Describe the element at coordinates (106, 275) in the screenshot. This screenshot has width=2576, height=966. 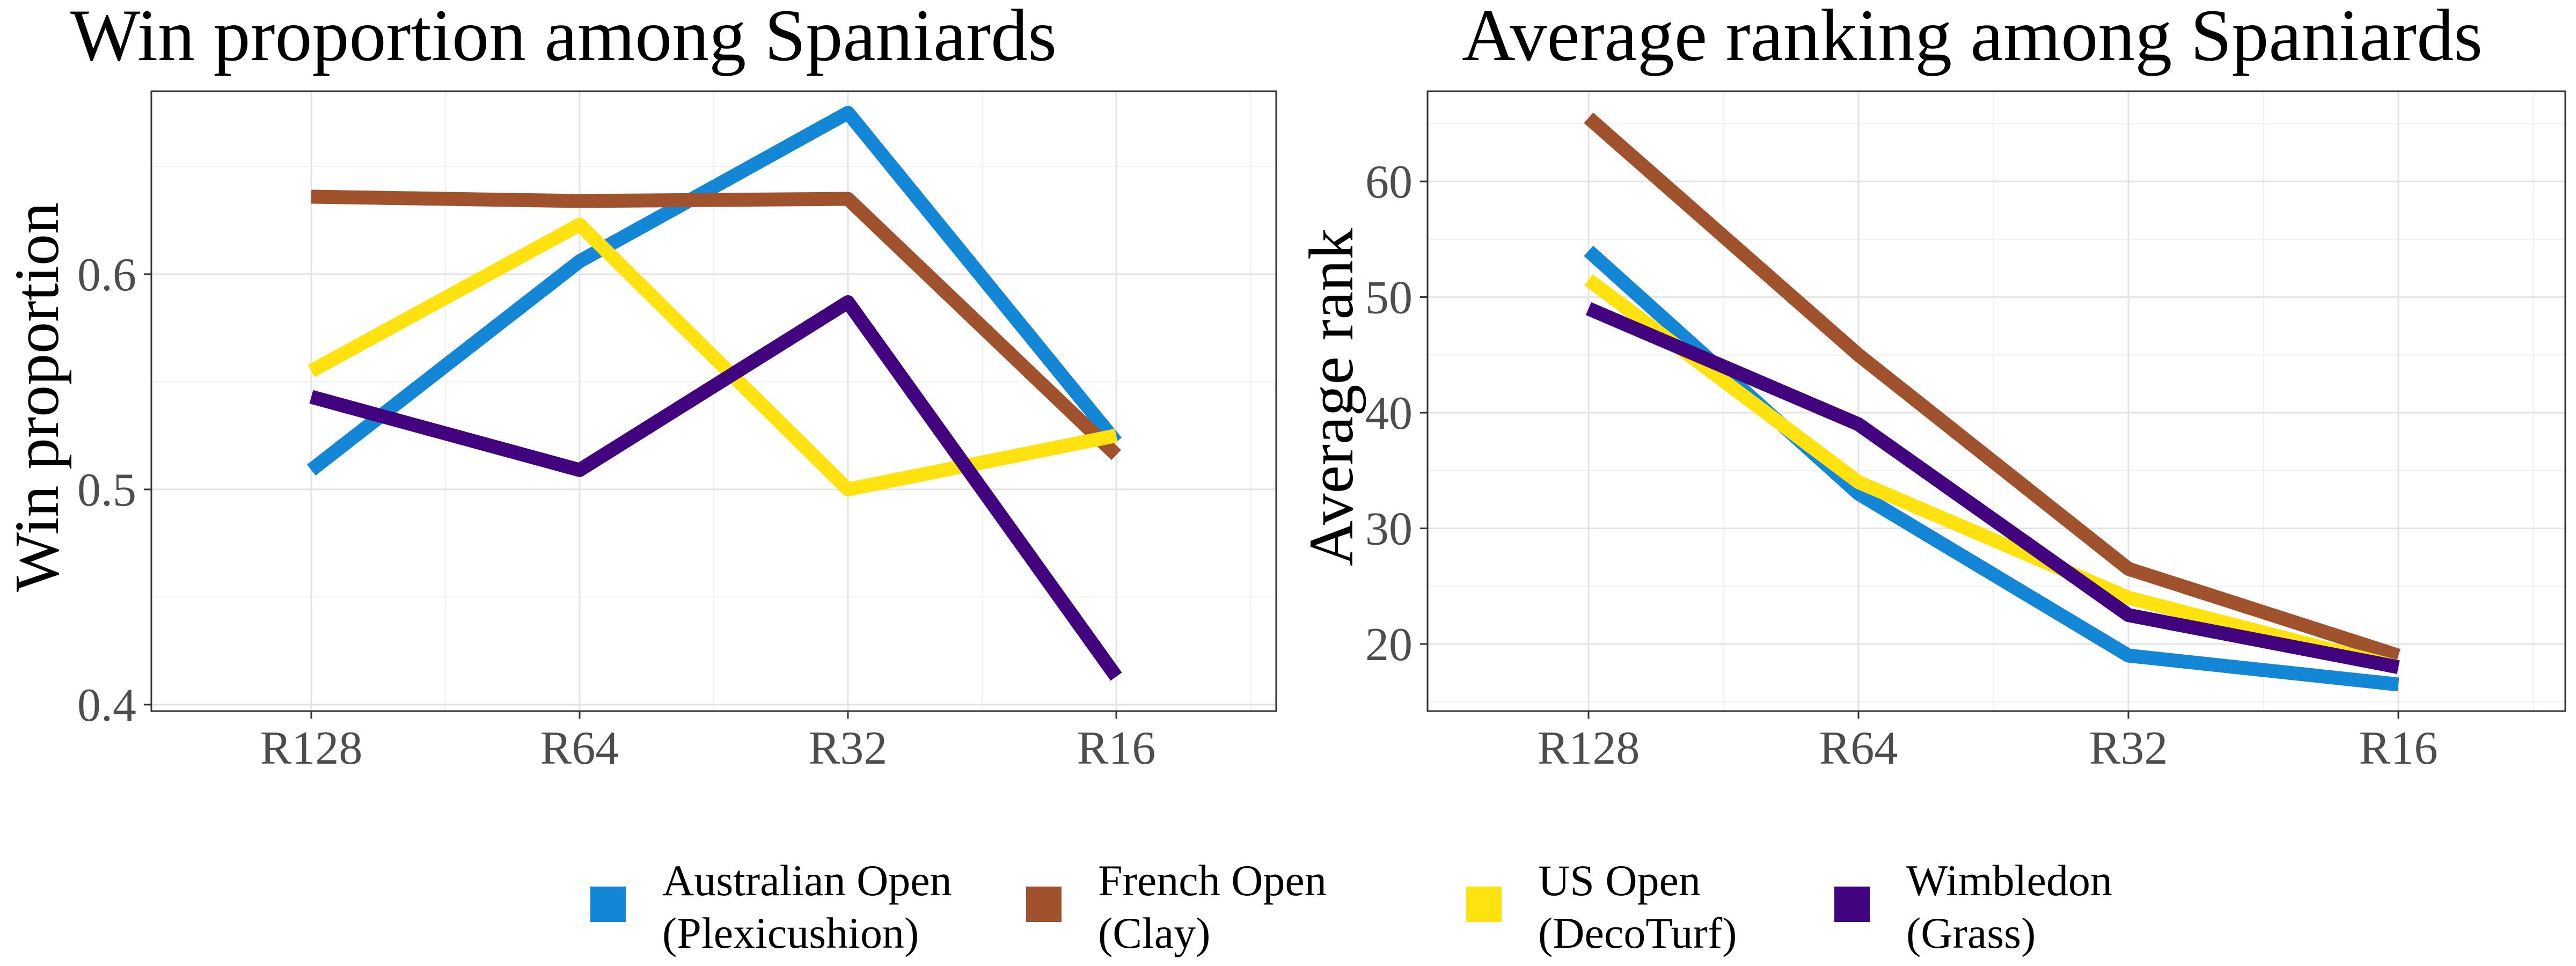
I see `y-tick-label: 0.6` at that location.